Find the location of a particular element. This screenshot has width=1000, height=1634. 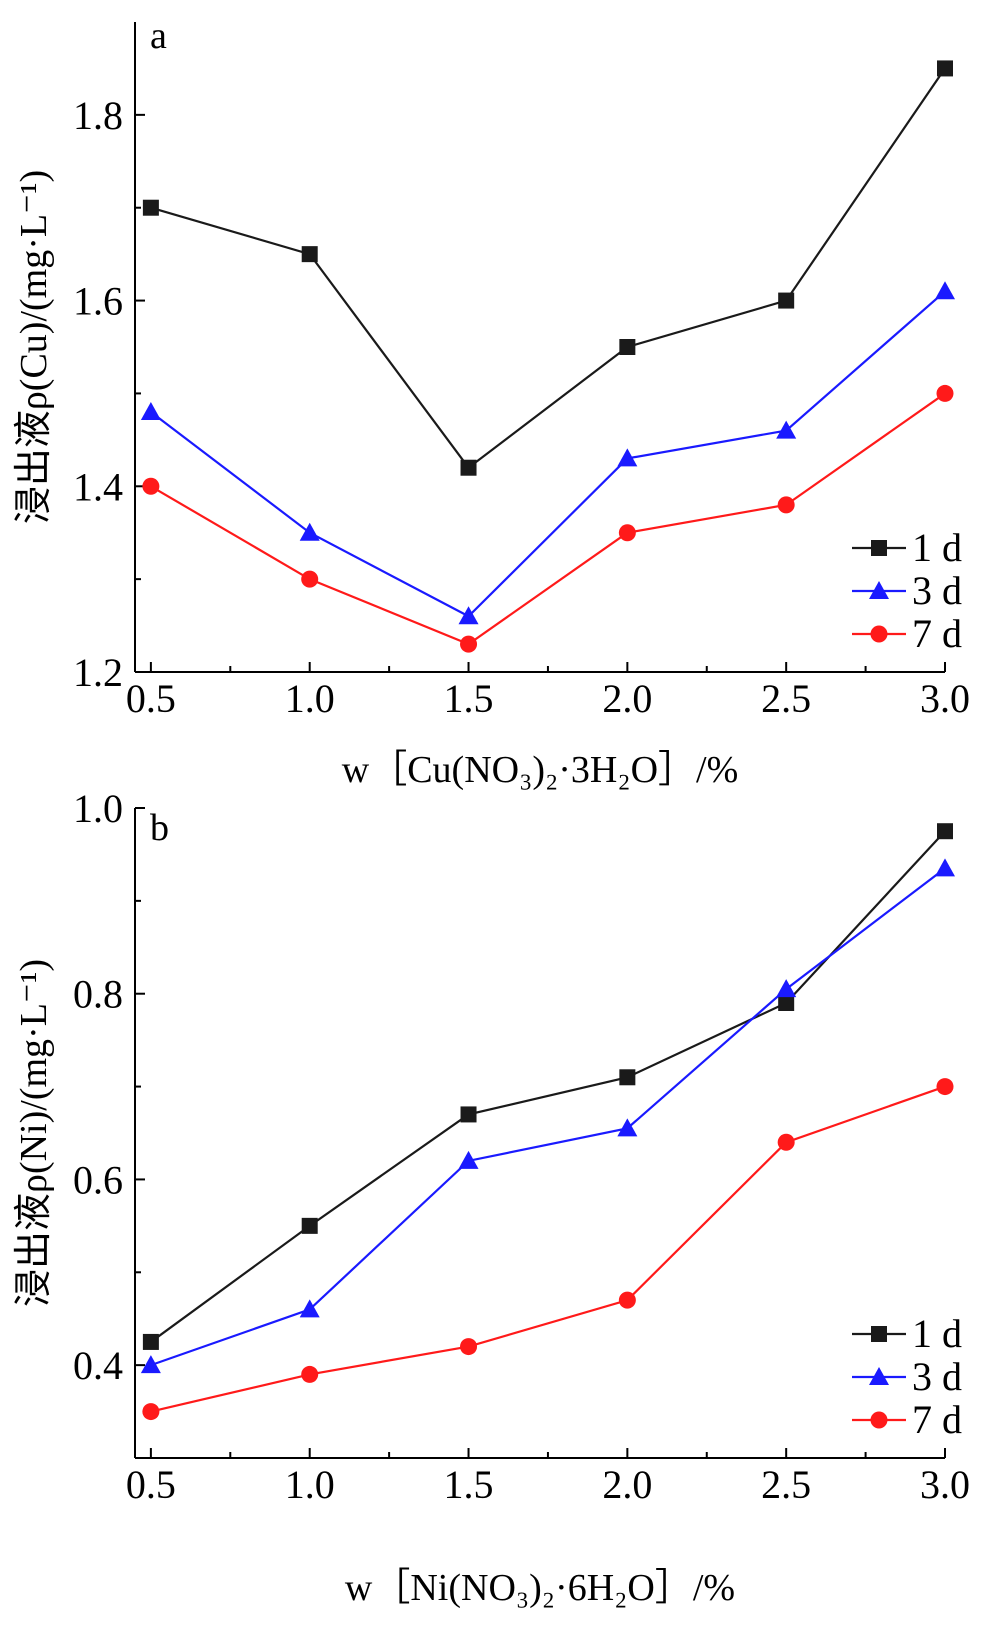

panel-letter: b is located at coordinates (159, 828).